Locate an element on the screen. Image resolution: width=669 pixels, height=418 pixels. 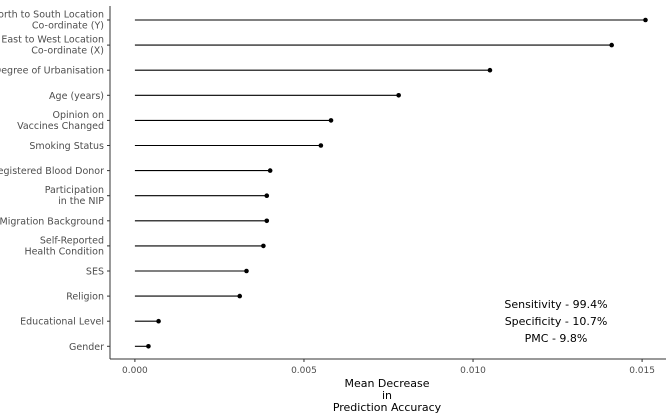
y-tick-label-line: Opinion on is located at coordinates (79, 115).